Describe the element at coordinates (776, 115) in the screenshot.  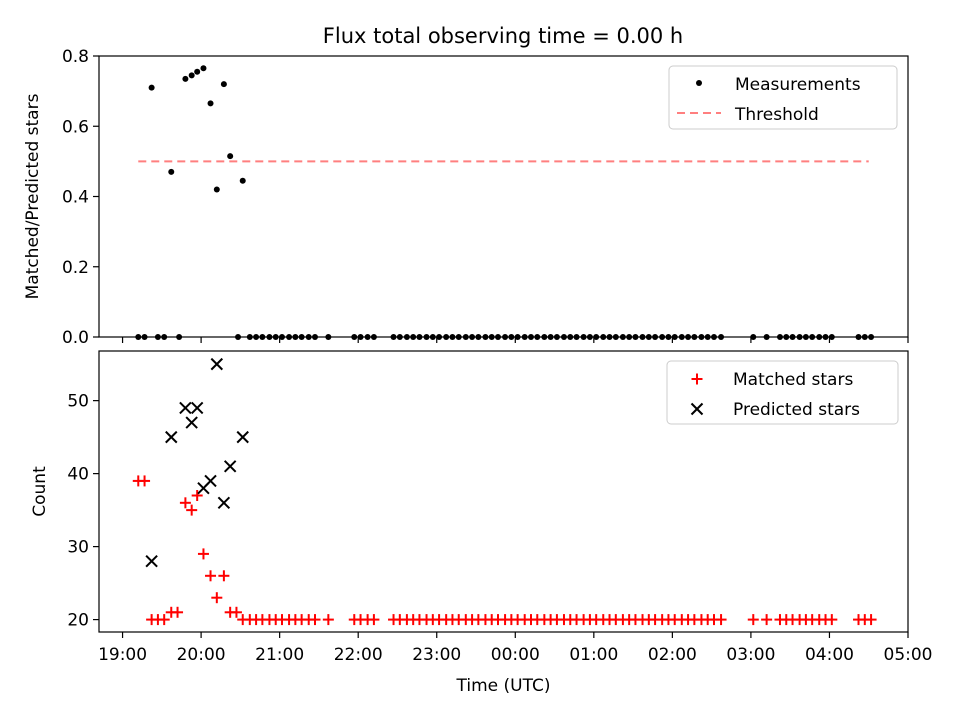
I see `legend-label: Threshold` at that location.